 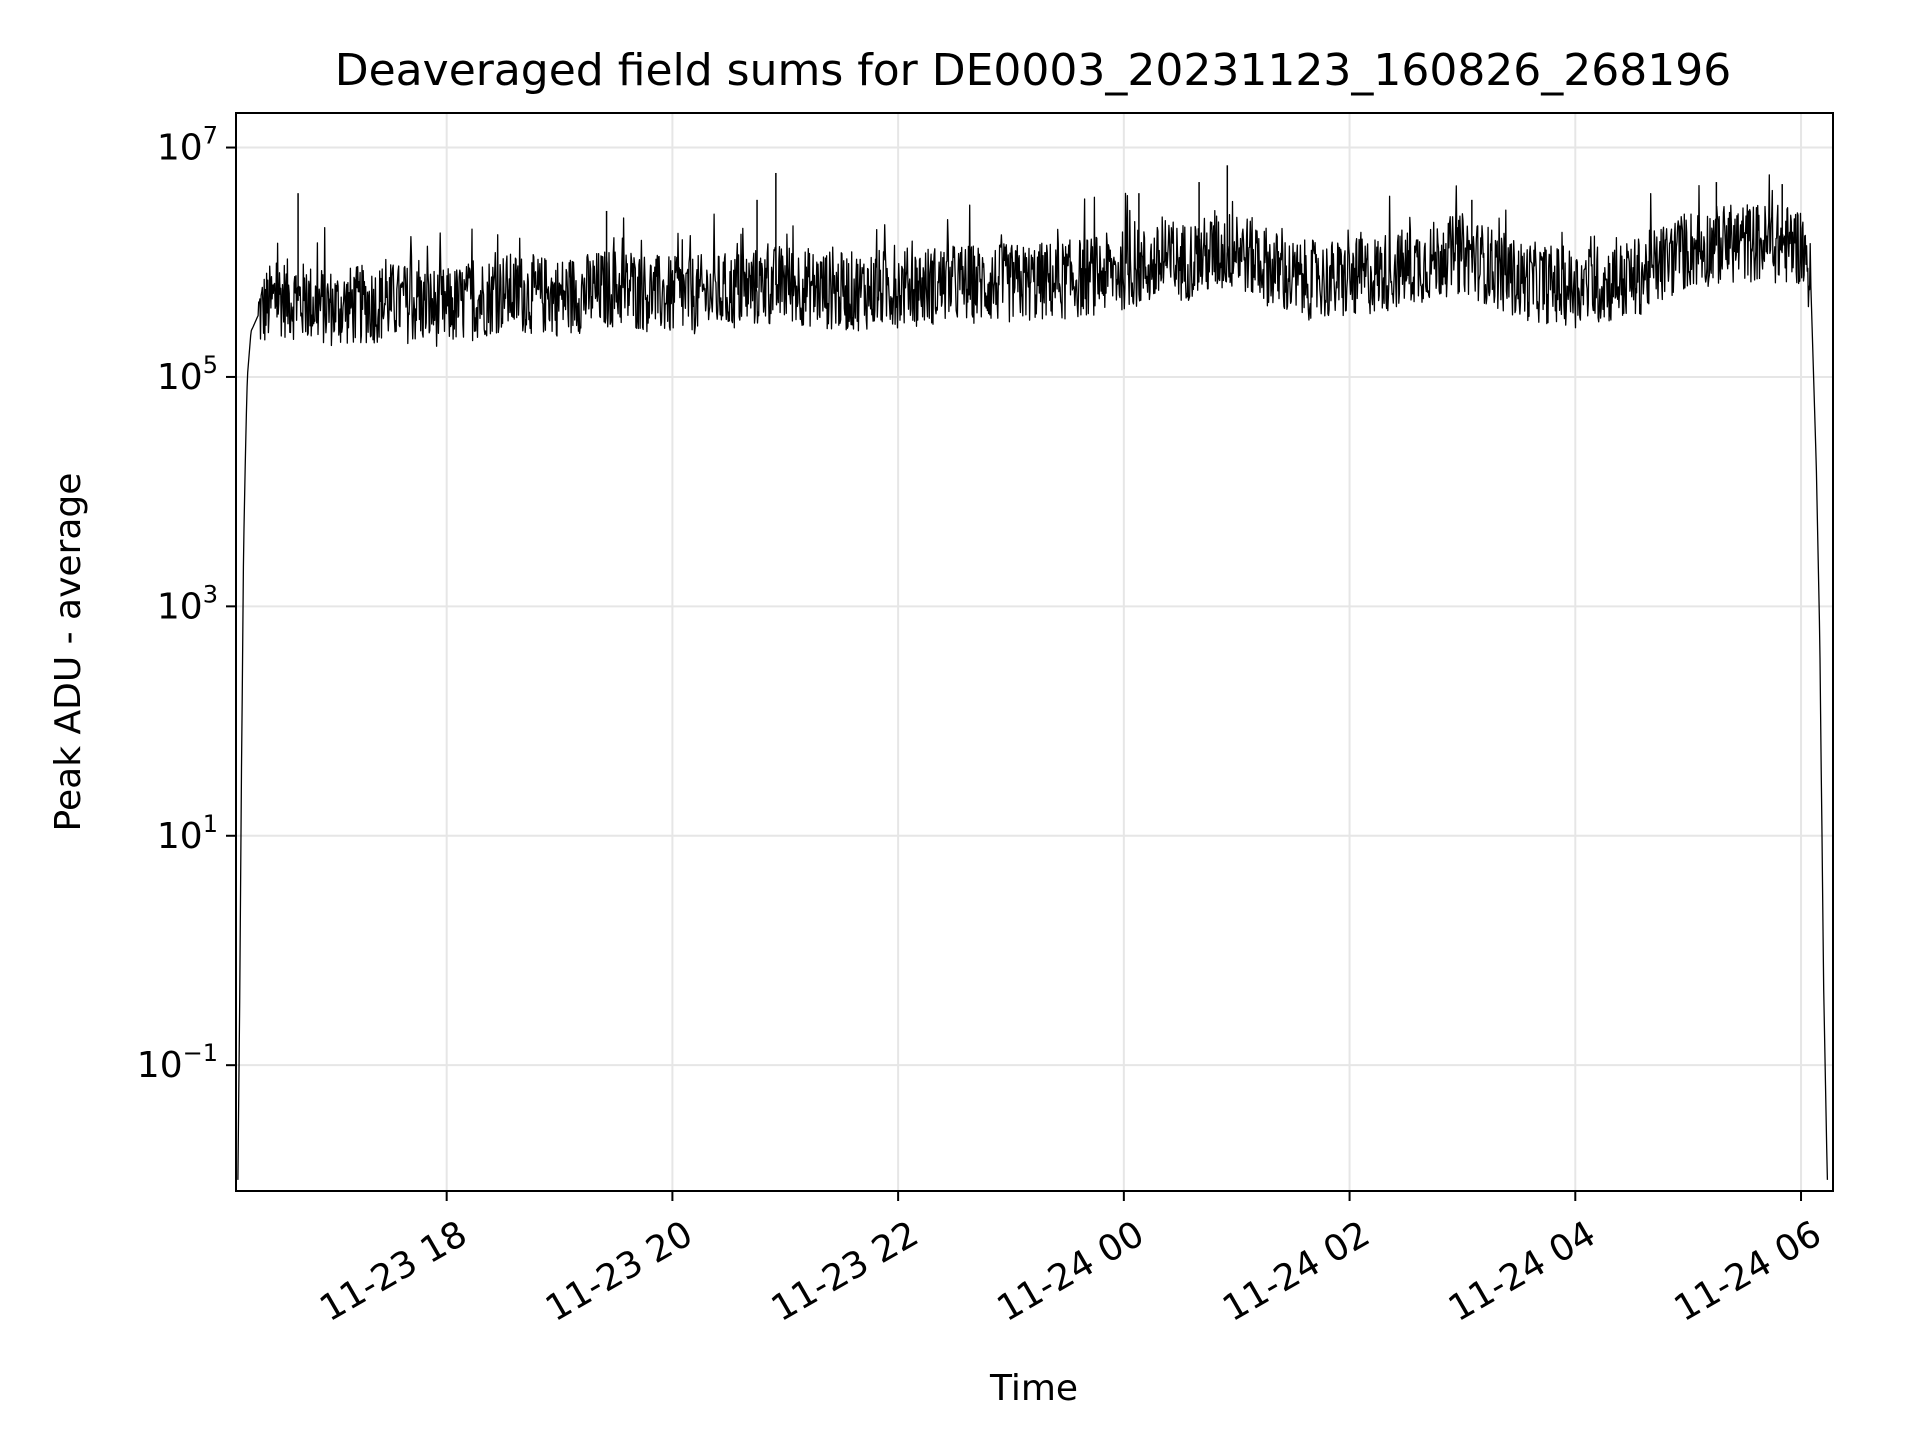 I want to click on y-tick-label: 10⁷, so click(x=187, y=145).